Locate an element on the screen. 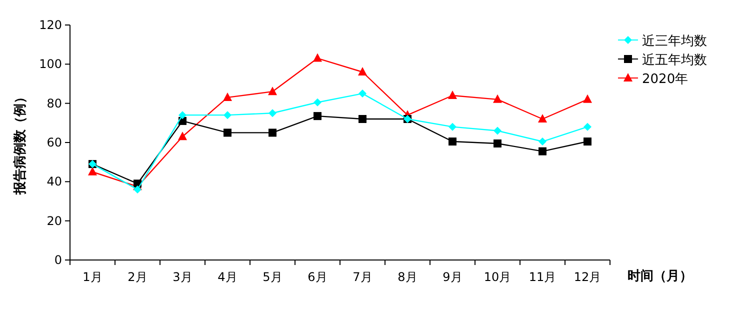  x-tick-label: 2月 is located at coordinates (138, 277).